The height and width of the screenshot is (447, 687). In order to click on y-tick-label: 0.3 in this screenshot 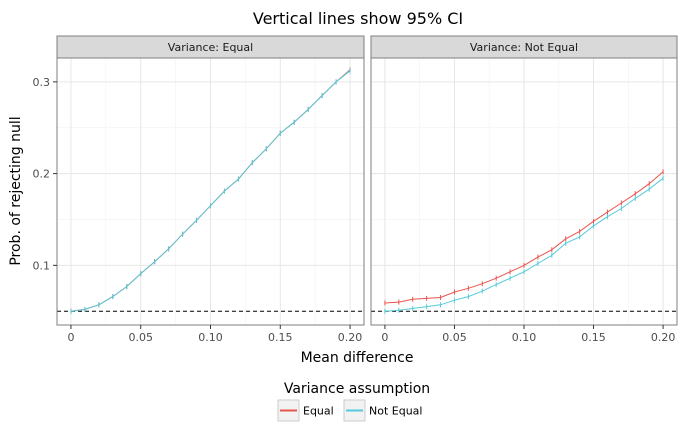, I will do `click(42, 82)`.